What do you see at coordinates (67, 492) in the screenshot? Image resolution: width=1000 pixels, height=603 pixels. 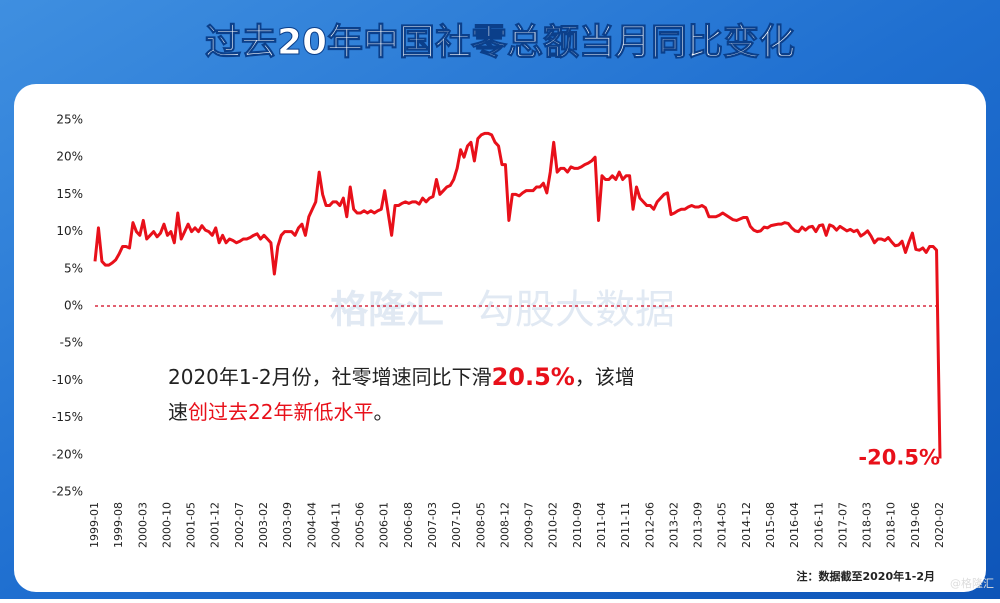 I see `y-tick-label: -25%` at bounding box center [67, 492].